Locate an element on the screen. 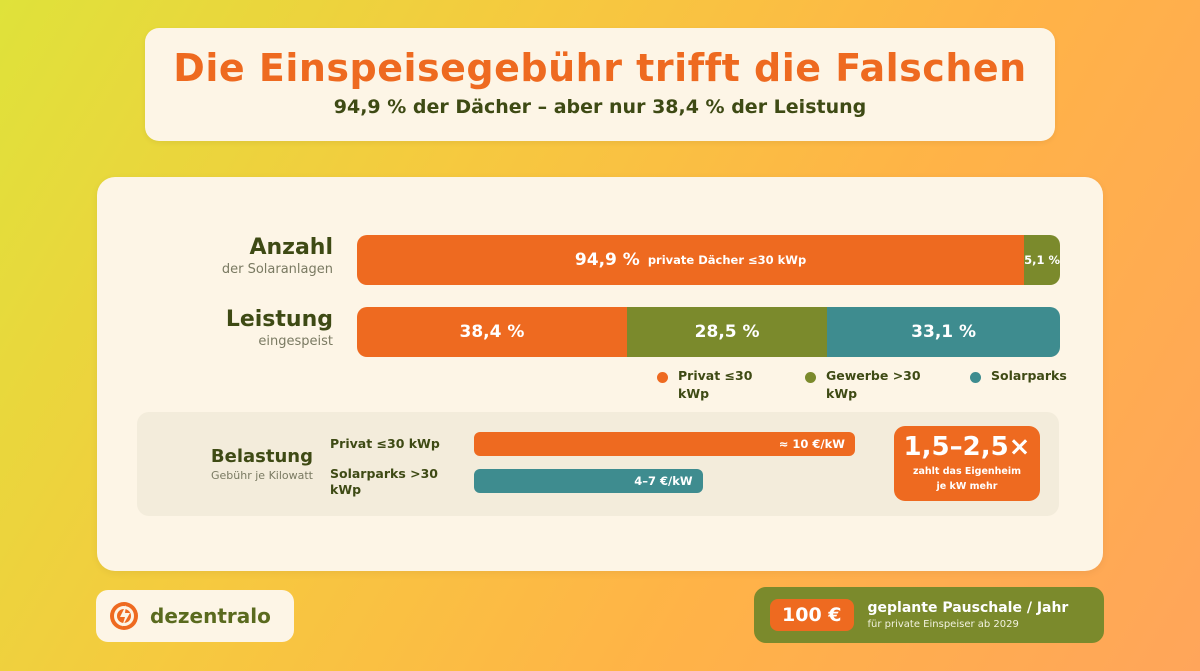  bar-segment: 33,1 % is located at coordinates (943, 332).